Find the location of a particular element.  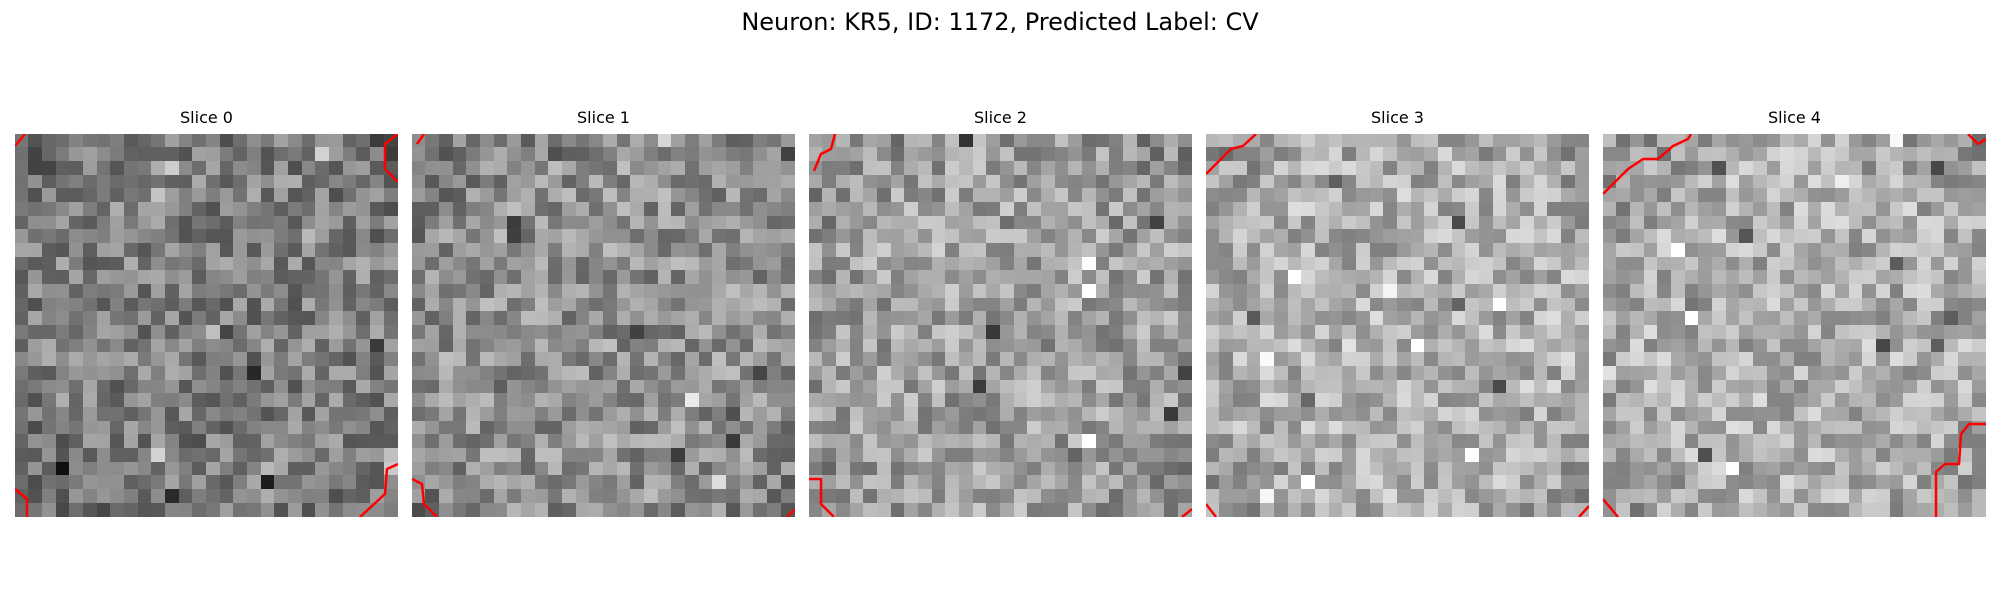

slice-title-4: Slice 4 is located at coordinates (1794, 117).